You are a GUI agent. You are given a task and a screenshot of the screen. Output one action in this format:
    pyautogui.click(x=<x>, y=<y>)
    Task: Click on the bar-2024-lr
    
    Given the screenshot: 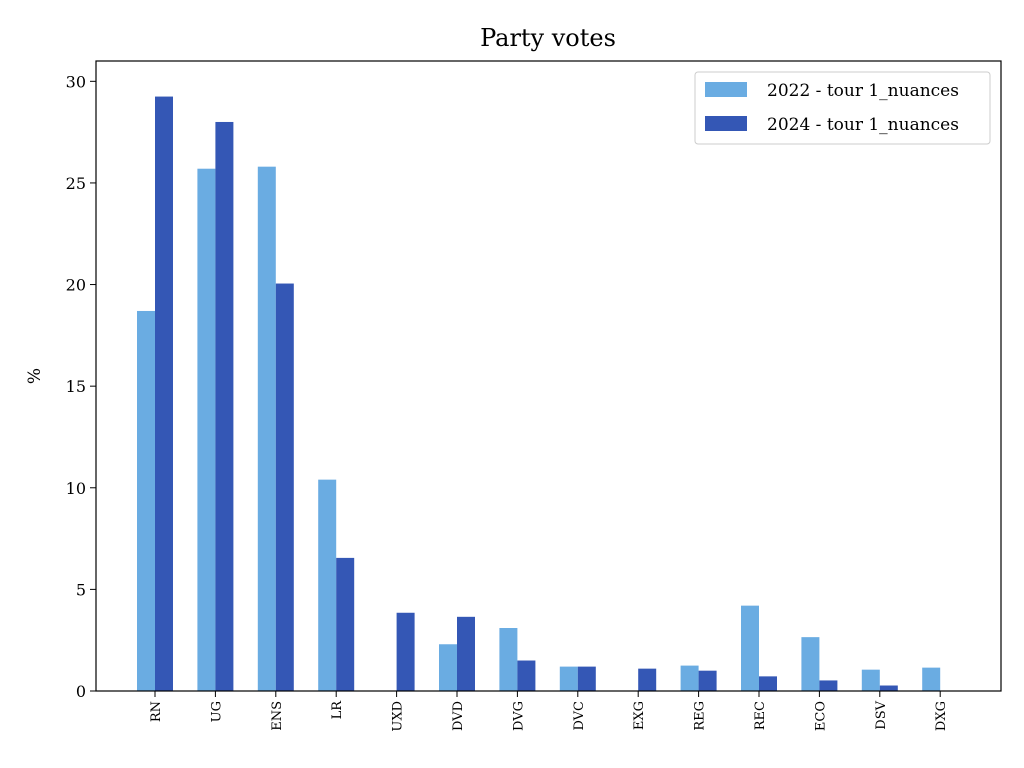 What is the action you would take?
    pyautogui.click(x=345, y=624)
    